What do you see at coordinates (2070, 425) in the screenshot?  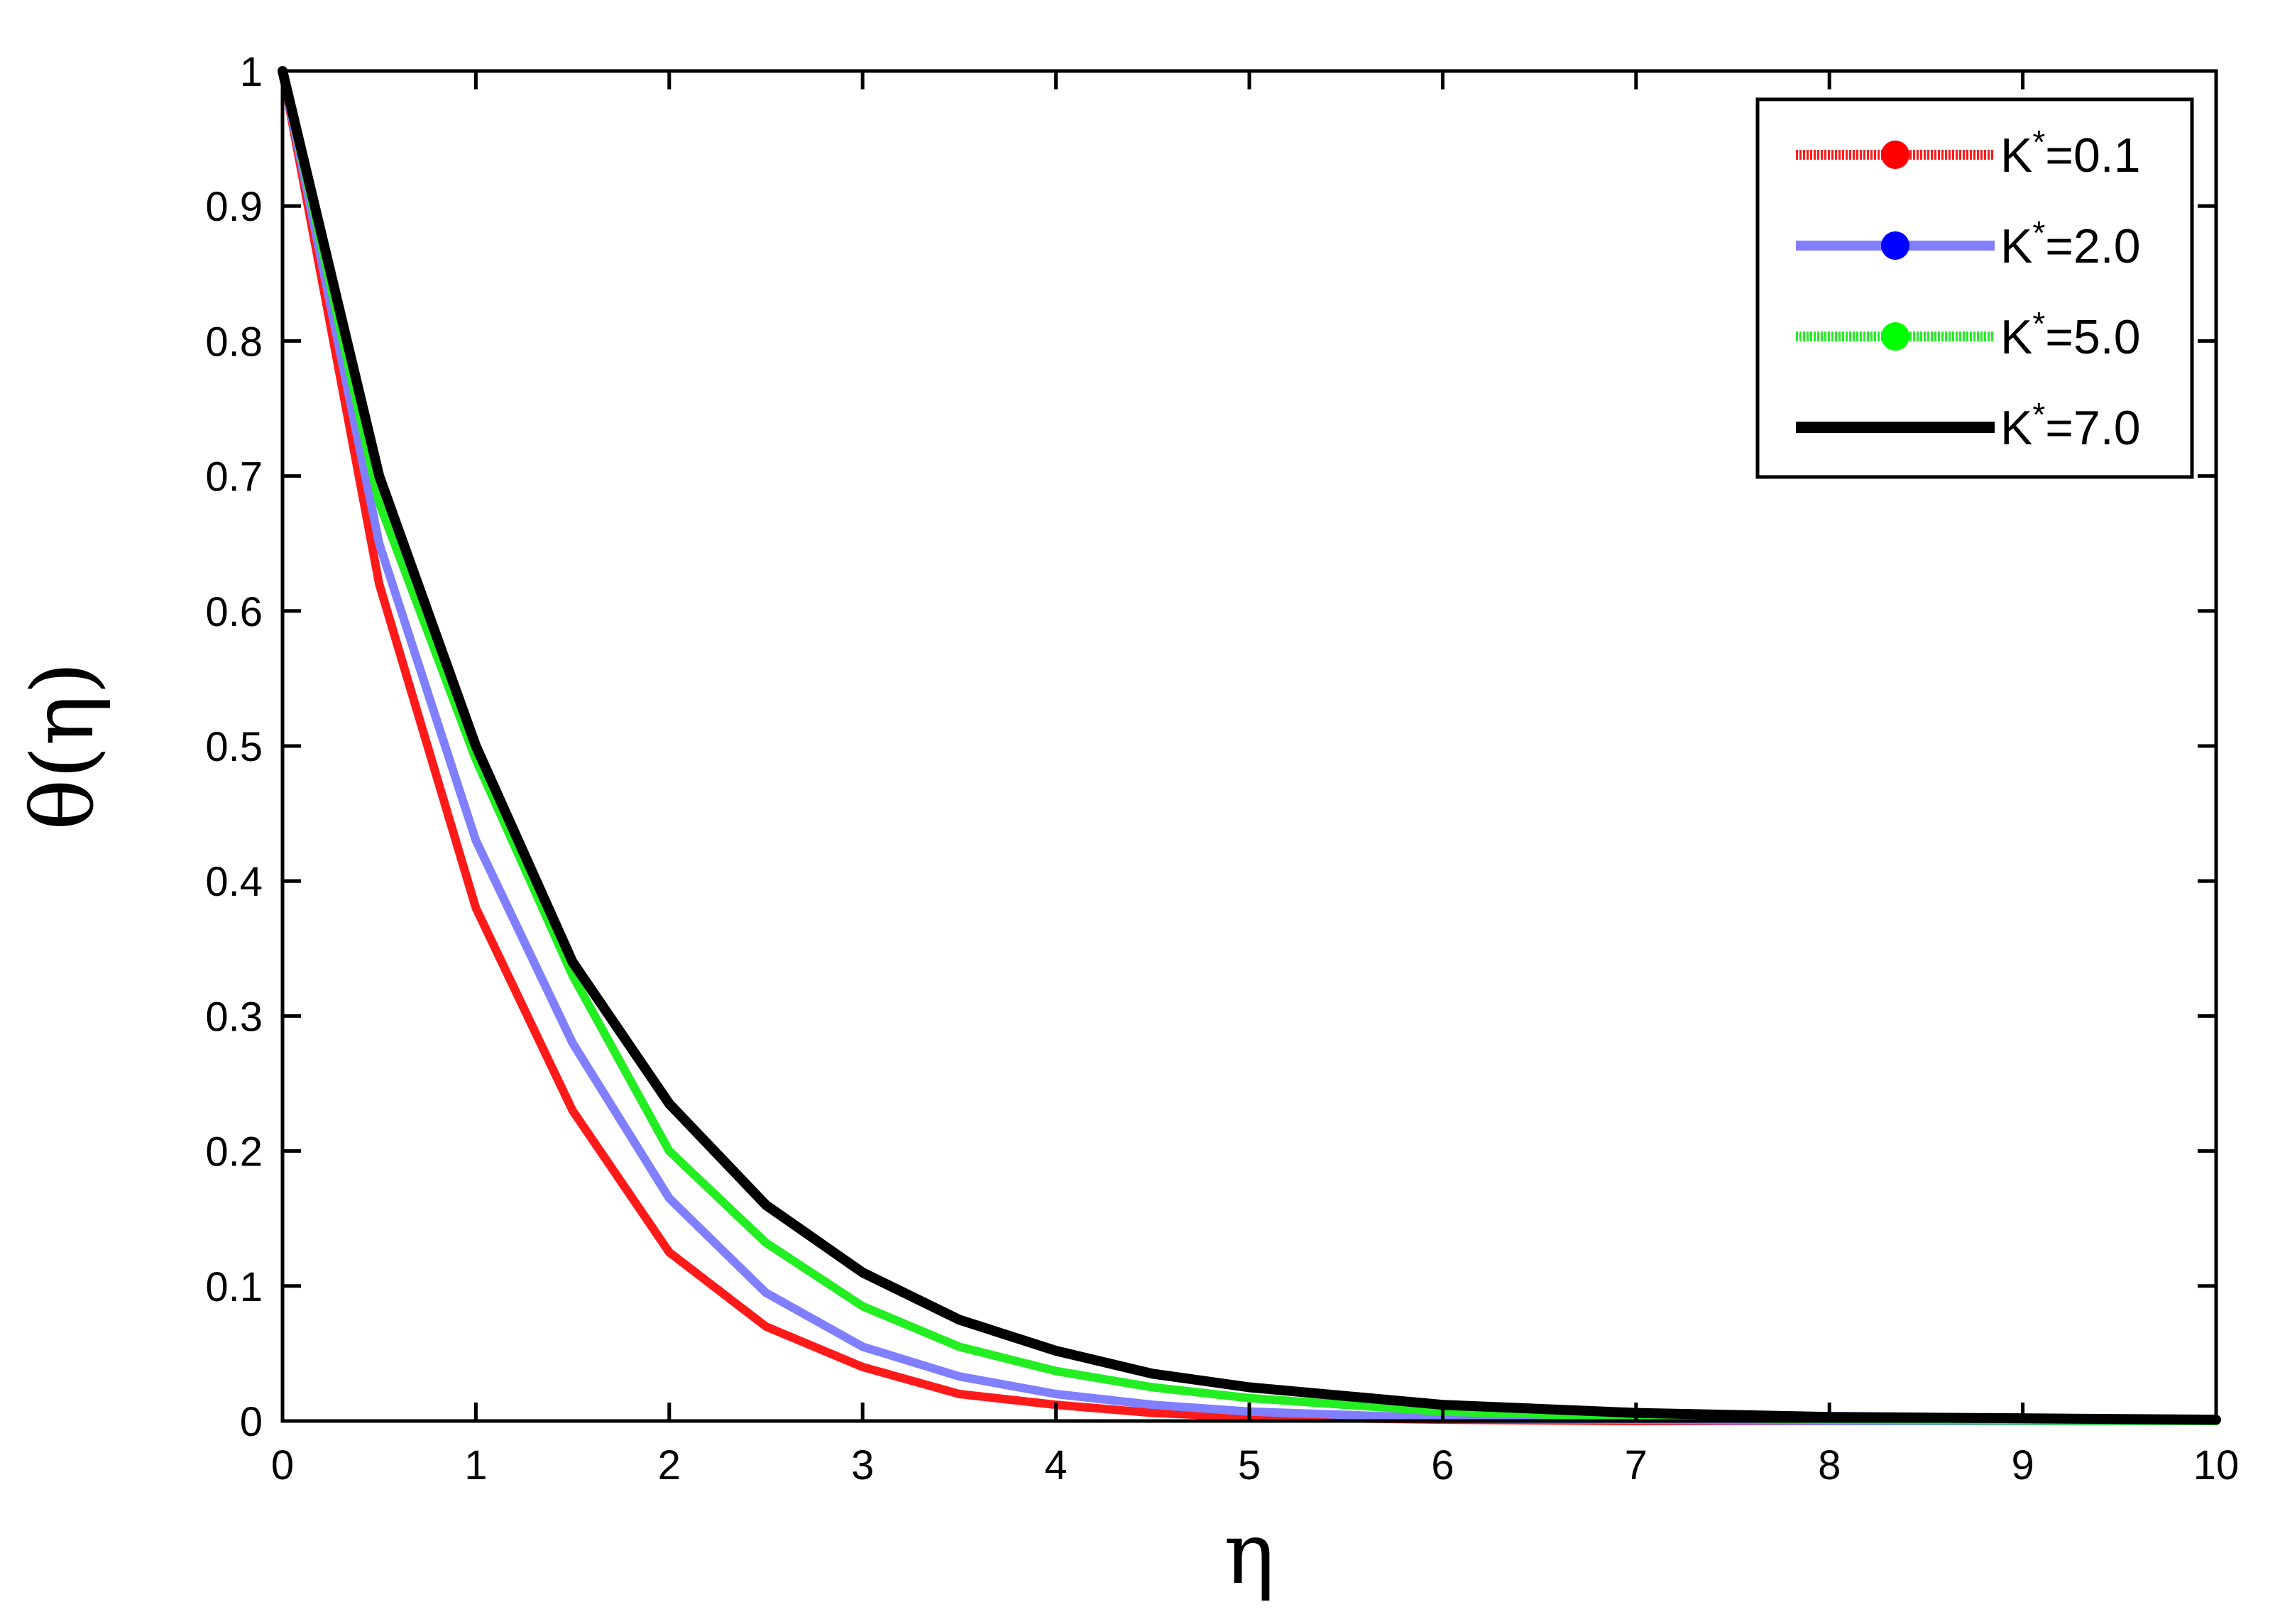 I see `legend-label-4: K*=7.0` at bounding box center [2070, 425].